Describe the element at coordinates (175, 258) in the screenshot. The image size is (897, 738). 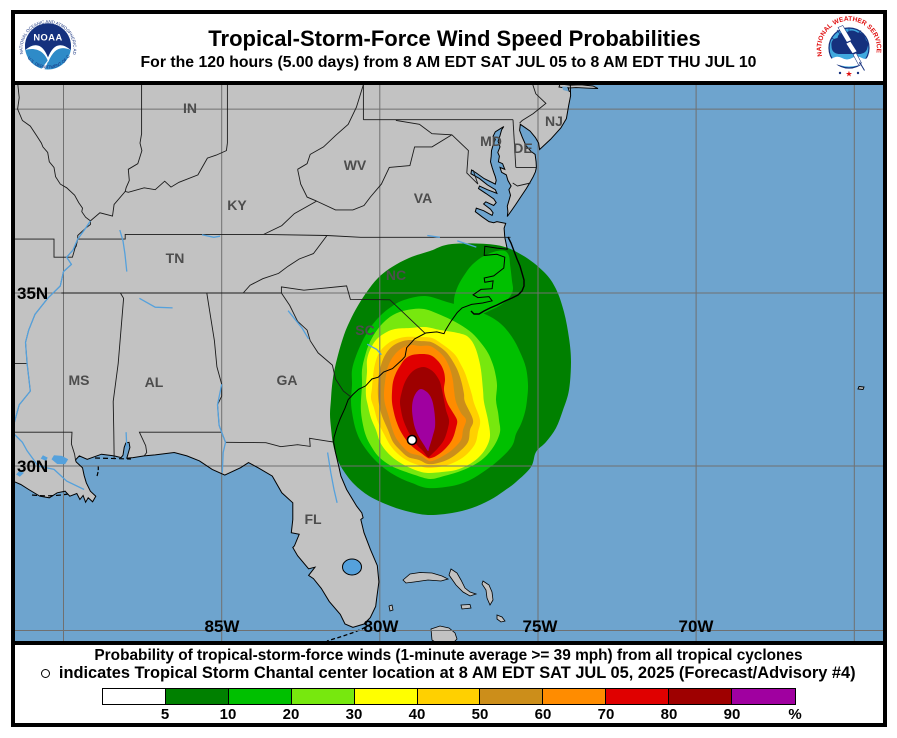
I see `svg-text: TN` at that location.